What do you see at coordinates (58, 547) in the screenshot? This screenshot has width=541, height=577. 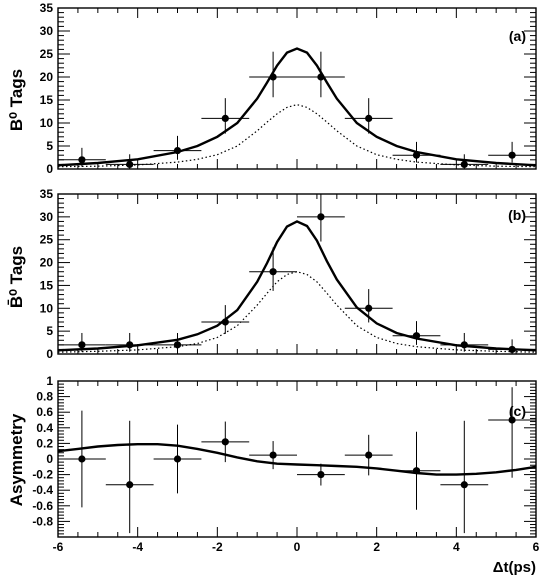 I see `x-tick-label: -6` at bounding box center [58, 547].